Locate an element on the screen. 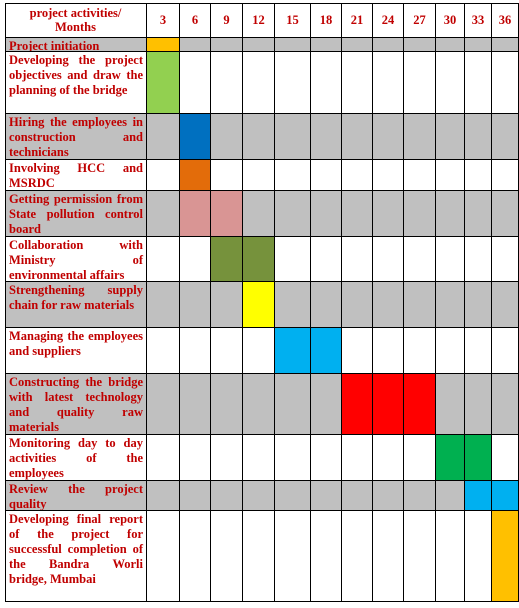 The width and height of the screenshot is (519, 608). month-header: 15 is located at coordinates (293, 20).